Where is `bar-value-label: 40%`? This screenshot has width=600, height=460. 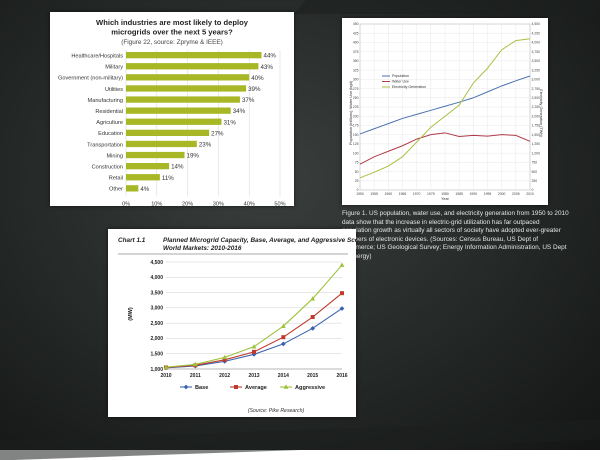 bar-value-label: 40% is located at coordinates (257, 78).